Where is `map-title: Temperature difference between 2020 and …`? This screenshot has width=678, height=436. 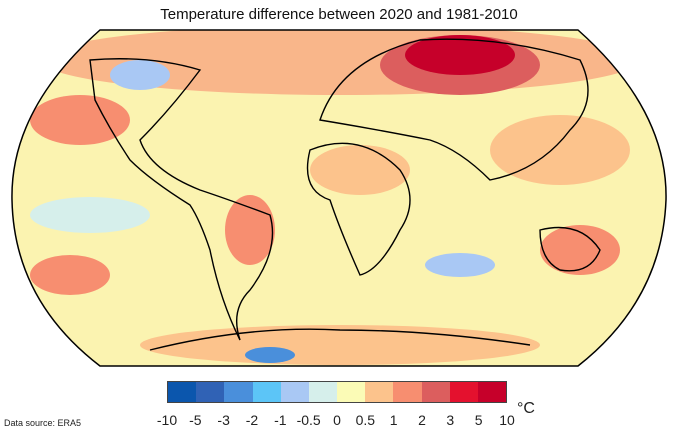 map-title: Temperature difference between 2020 and … is located at coordinates (339, 14).